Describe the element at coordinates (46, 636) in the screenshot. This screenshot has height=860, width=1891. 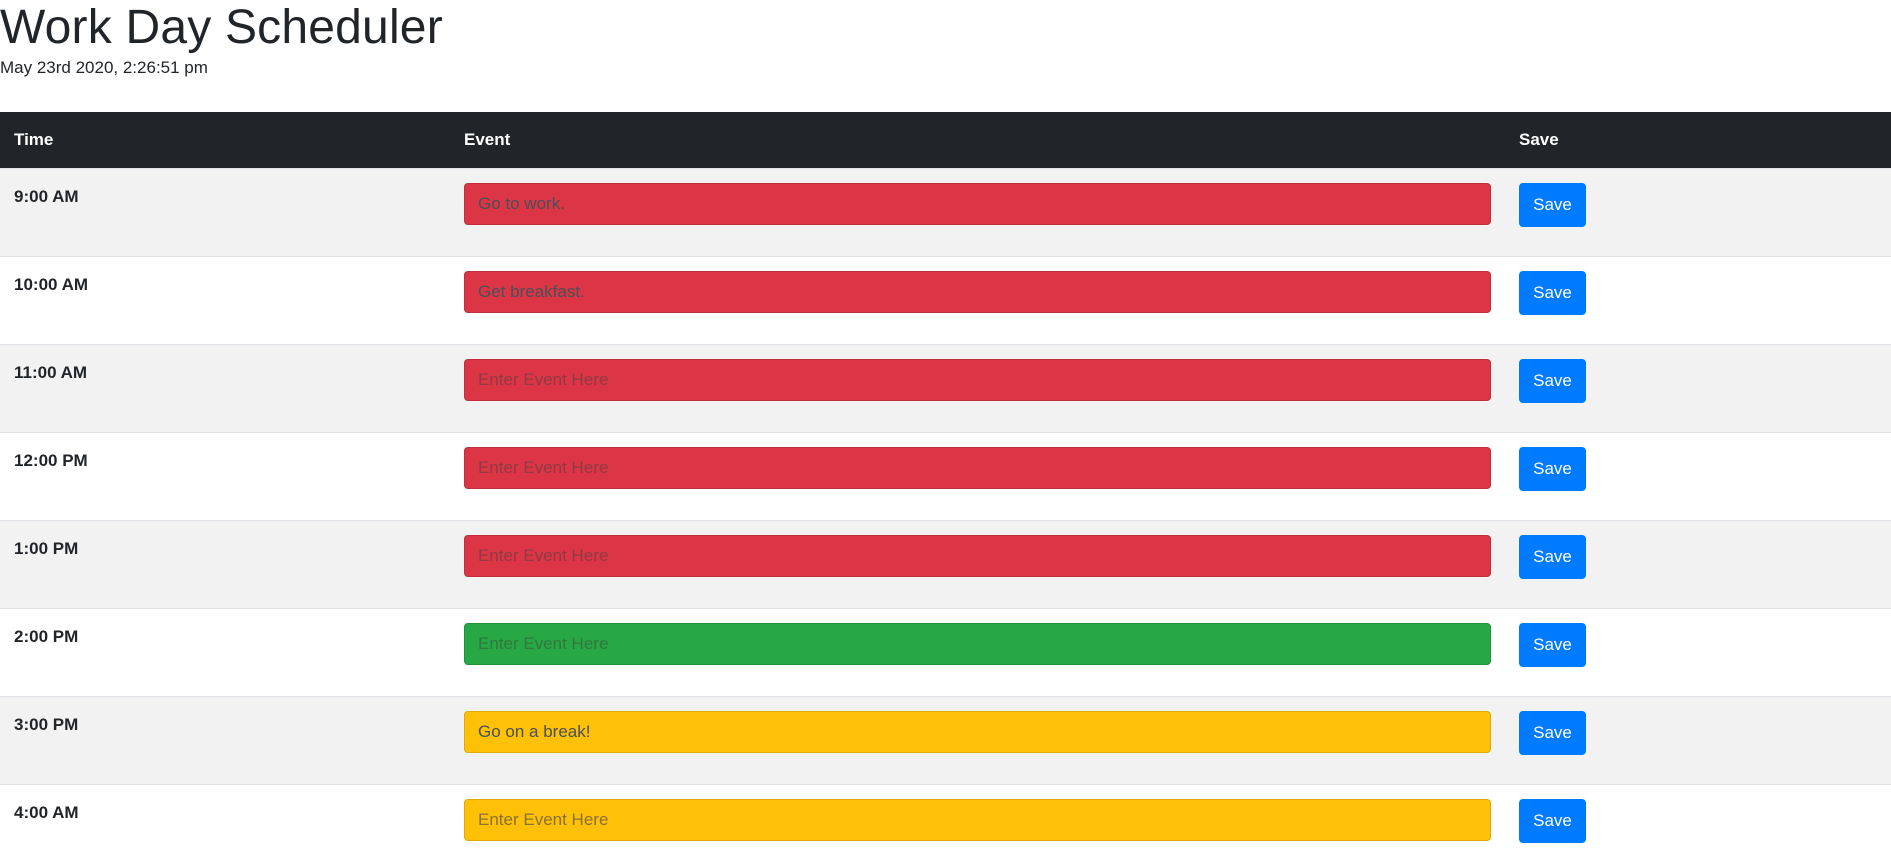
I see `hour-label: 2:00 PM` at that location.